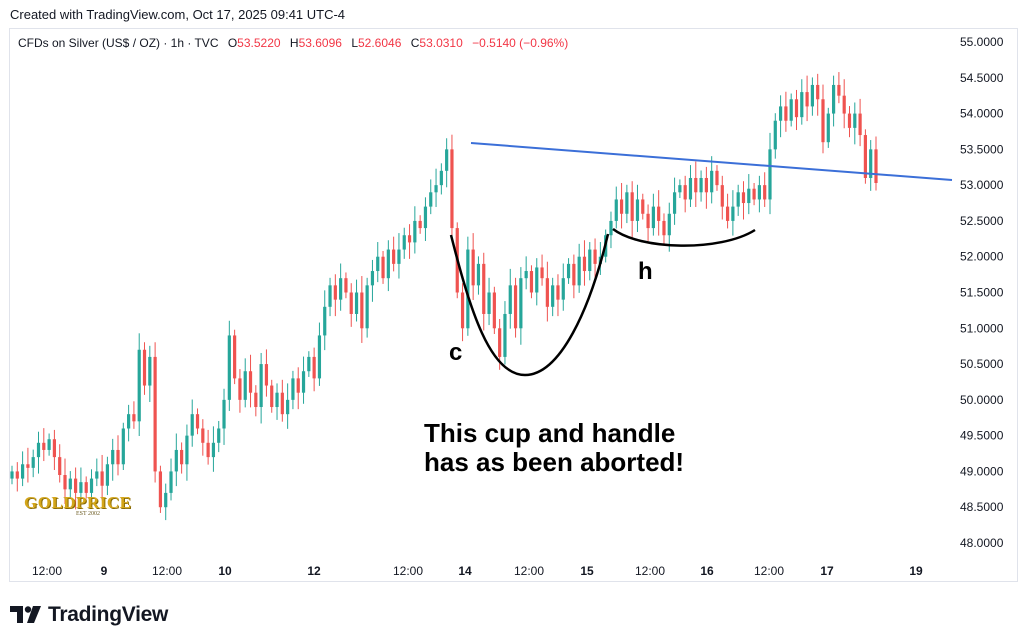 The height and width of the screenshot is (644, 1029). Describe the element at coordinates (314, 571) in the screenshot. I see `time-tick-label: 12` at that location.